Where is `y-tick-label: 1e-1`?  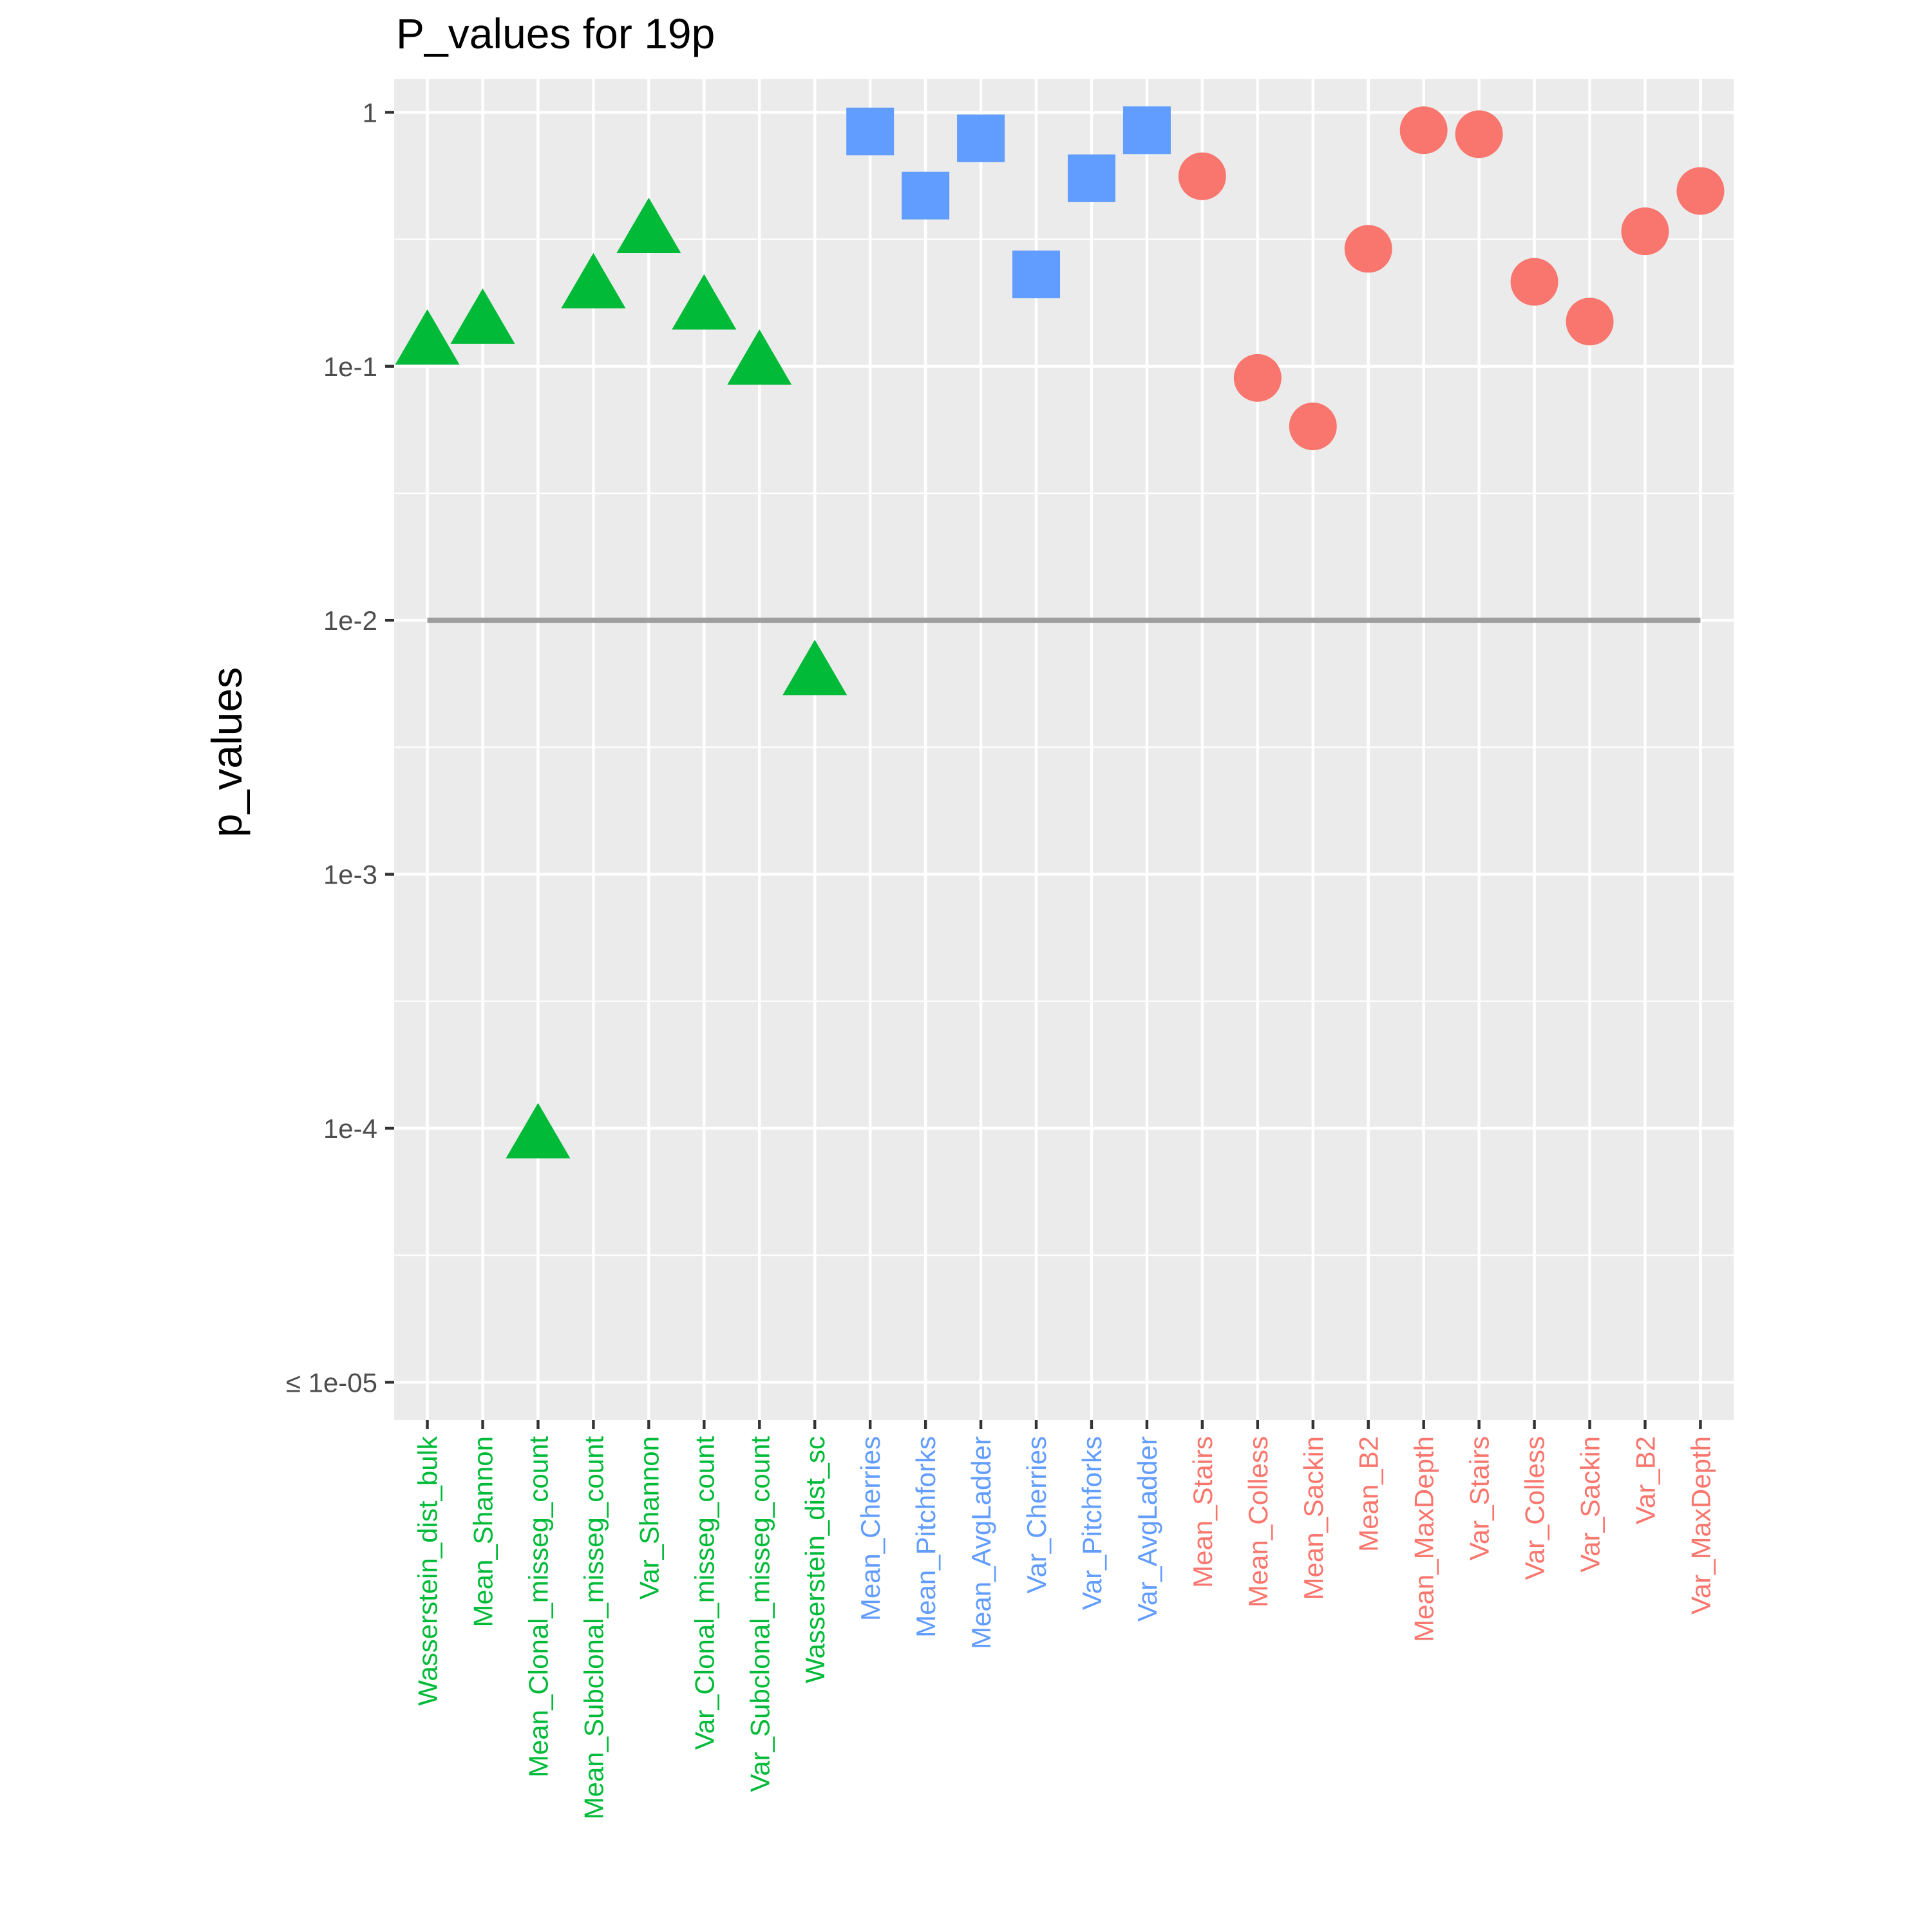
y-tick-label: 1e-1 is located at coordinates (350, 367).